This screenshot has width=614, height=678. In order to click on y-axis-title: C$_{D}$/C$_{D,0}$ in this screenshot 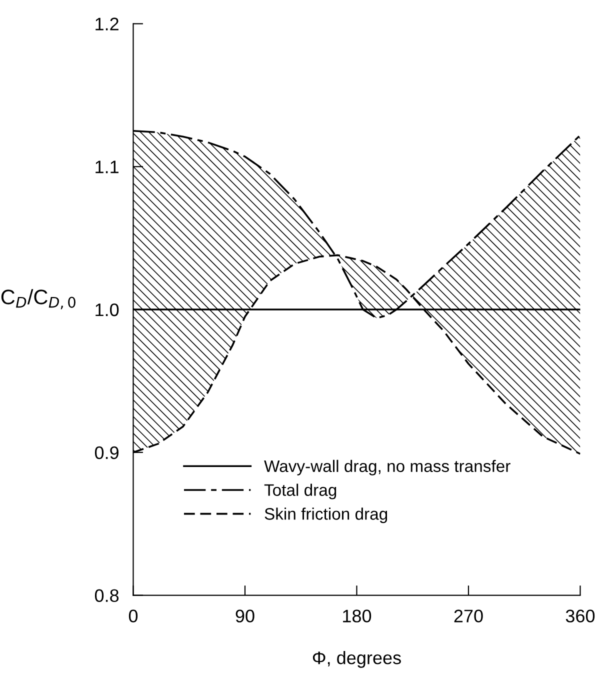, I will do `click(38, 299)`.